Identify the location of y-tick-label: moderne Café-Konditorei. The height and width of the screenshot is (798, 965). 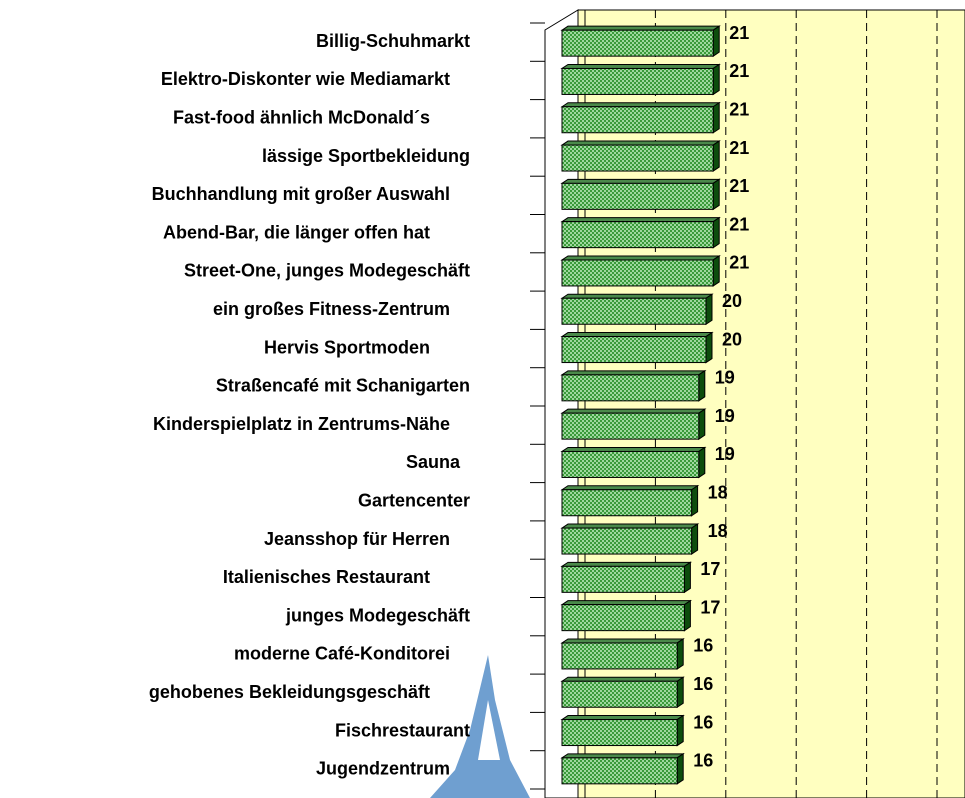
(342, 654).